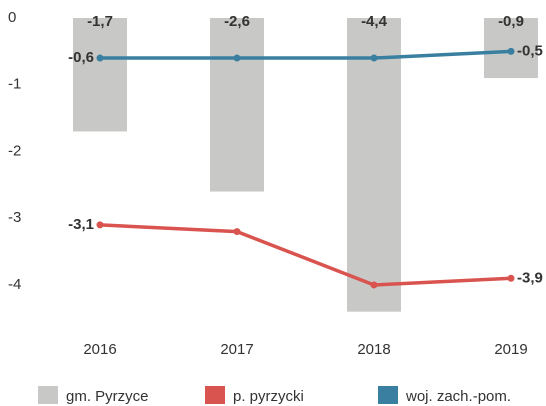  What do you see at coordinates (14, 284) in the screenshot?
I see `y-tick-label: -4` at bounding box center [14, 284].